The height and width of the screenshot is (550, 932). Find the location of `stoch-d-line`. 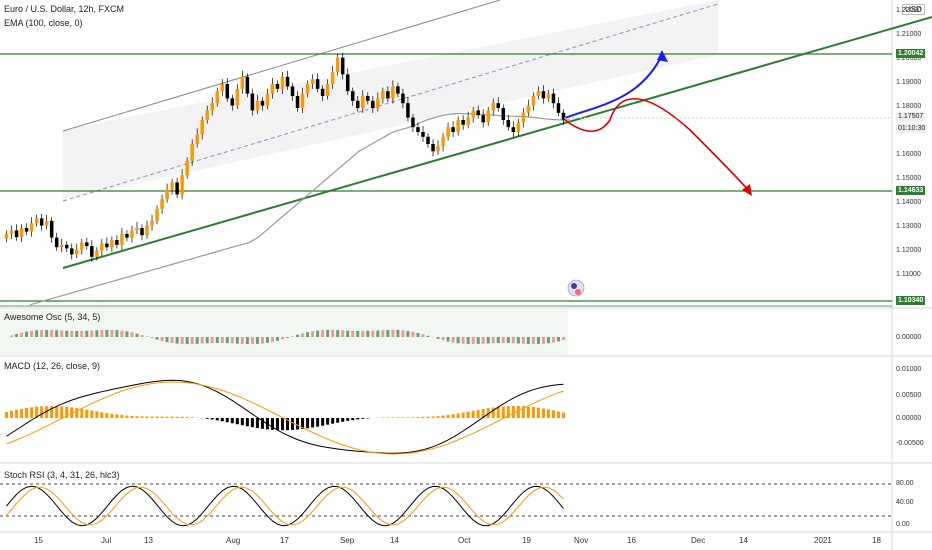

stoch-d-line is located at coordinates (285, 506).